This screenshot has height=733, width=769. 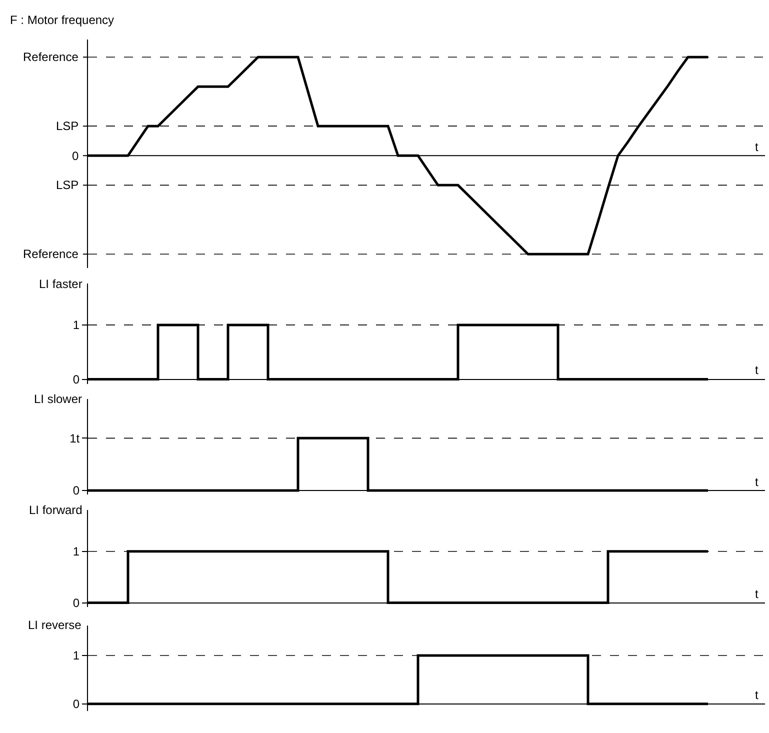 What do you see at coordinates (60, 284) in the screenshot?
I see `chart-title: LI faster` at bounding box center [60, 284].